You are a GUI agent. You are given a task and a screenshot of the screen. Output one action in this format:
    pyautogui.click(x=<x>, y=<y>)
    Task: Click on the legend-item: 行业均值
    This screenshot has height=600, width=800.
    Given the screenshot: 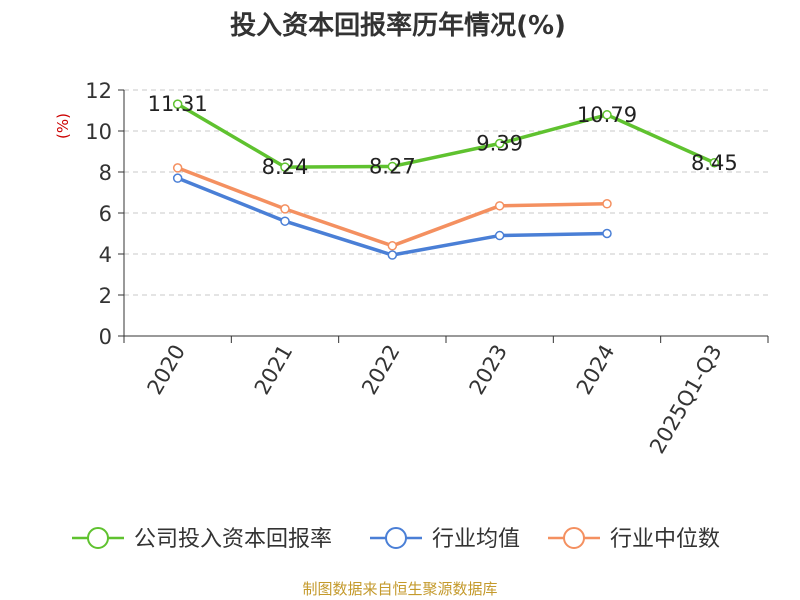 What is the action you would take?
    pyautogui.click(x=445, y=539)
    